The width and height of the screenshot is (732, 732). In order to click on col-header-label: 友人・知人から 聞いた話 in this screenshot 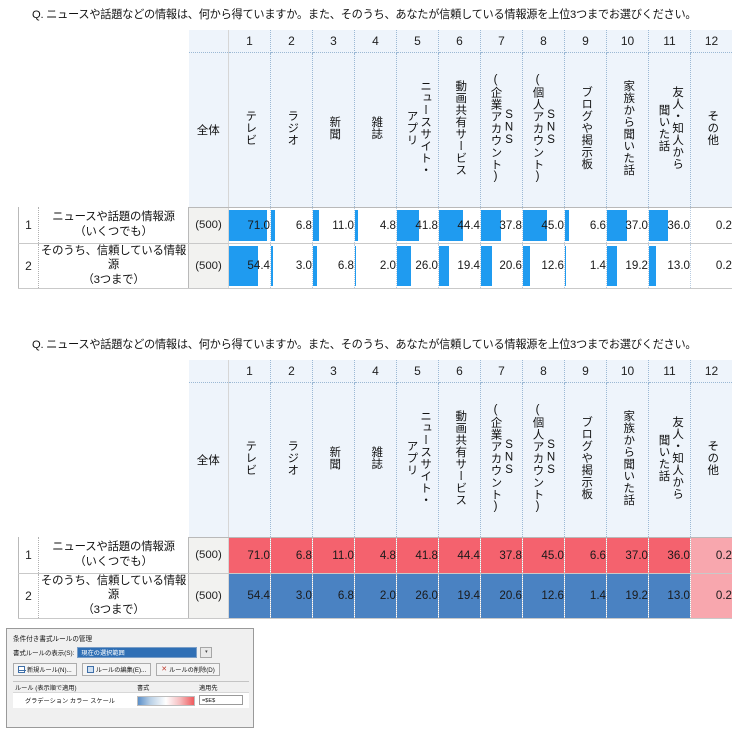, I will do `click(670, 458)`.